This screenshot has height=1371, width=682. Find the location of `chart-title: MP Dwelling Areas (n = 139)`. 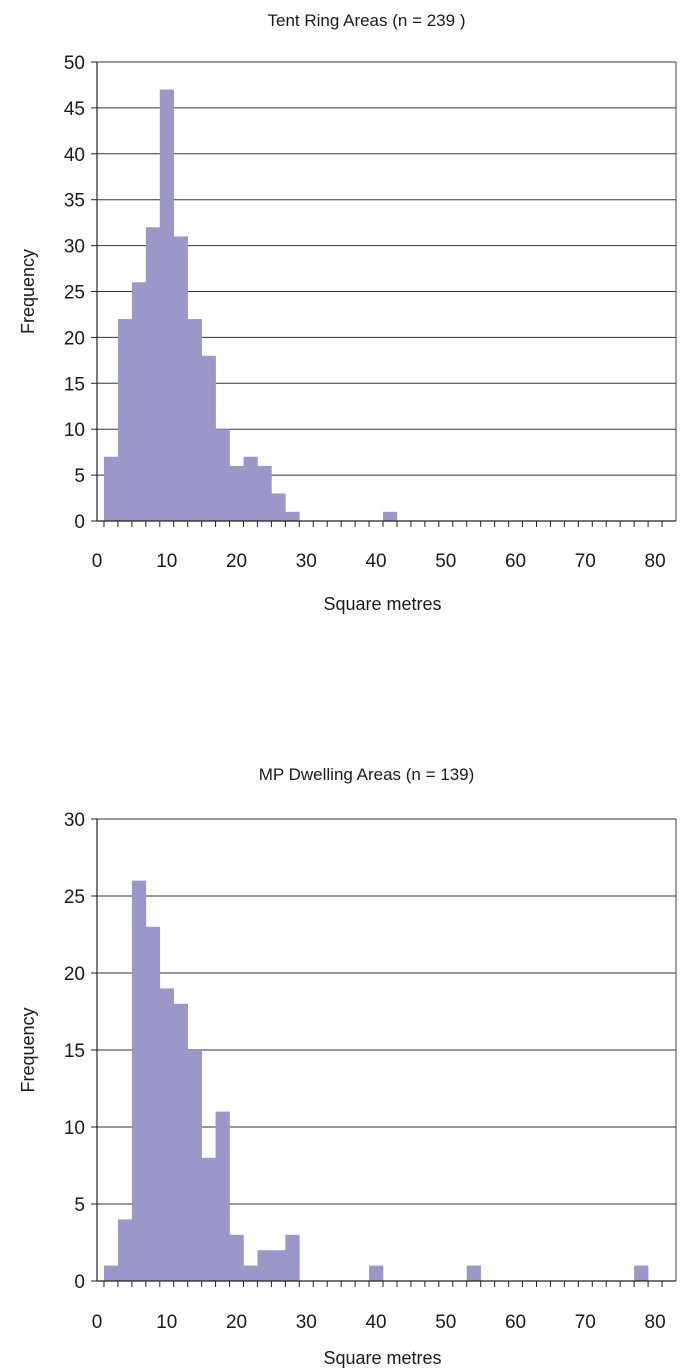

chart-title: MP Dwelling Areas (n = 139) is located at coordinates (367, 774).